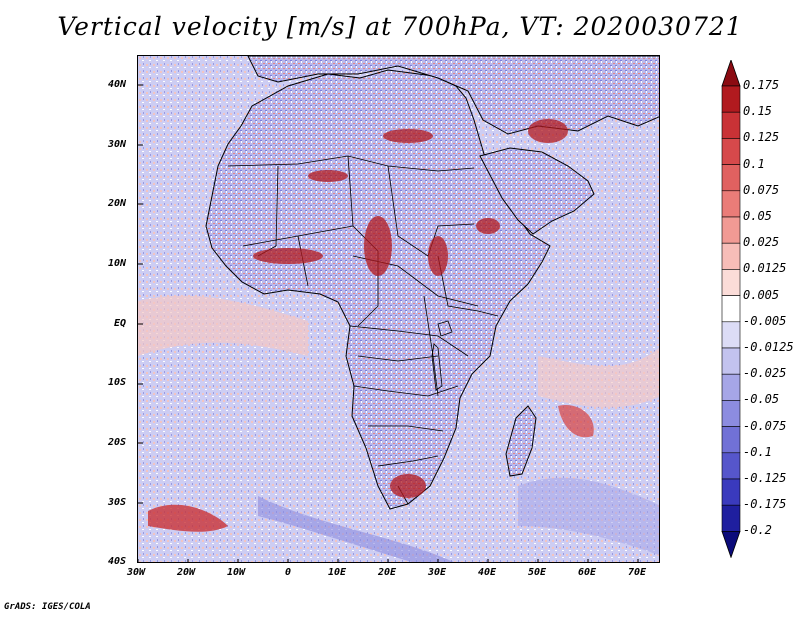 The width and height of the screenshot is (800, 618). I want to click on colorbar-min-triangle, so click(731, 544).